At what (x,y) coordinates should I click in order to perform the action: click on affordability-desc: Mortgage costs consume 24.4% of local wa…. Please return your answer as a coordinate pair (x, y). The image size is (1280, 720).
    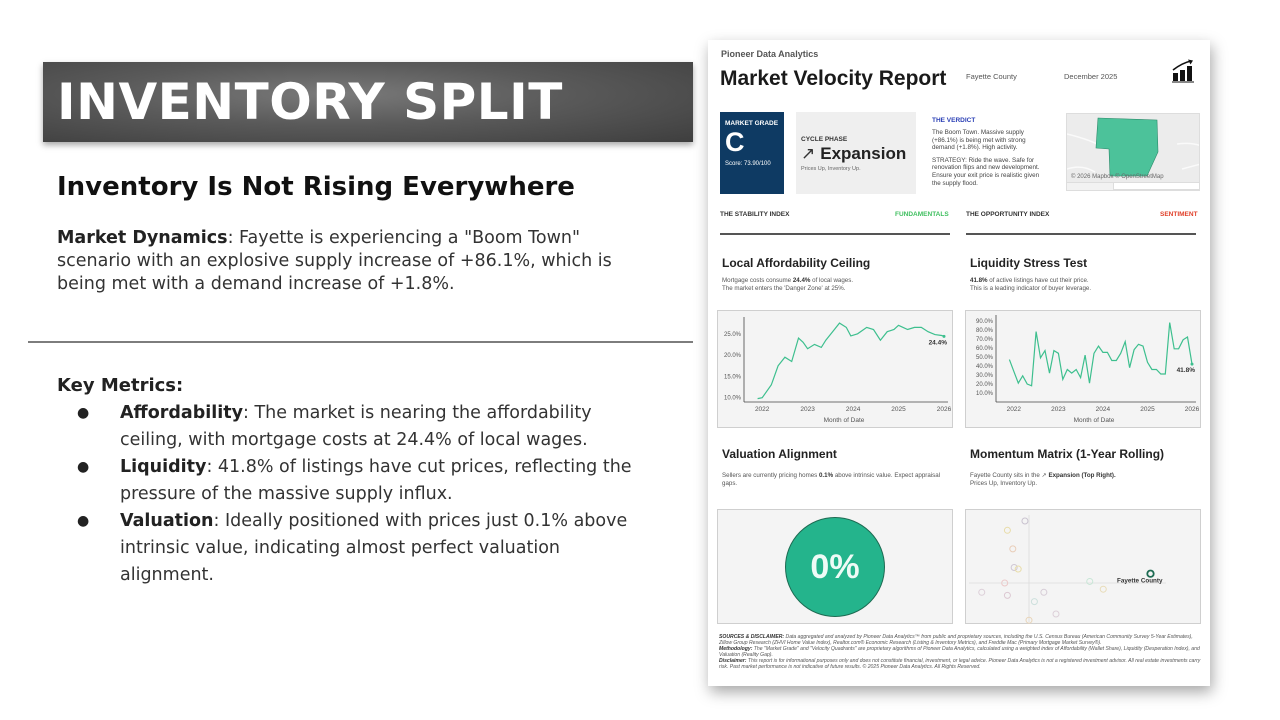
    Looking at the image, I should click on (837, 285).